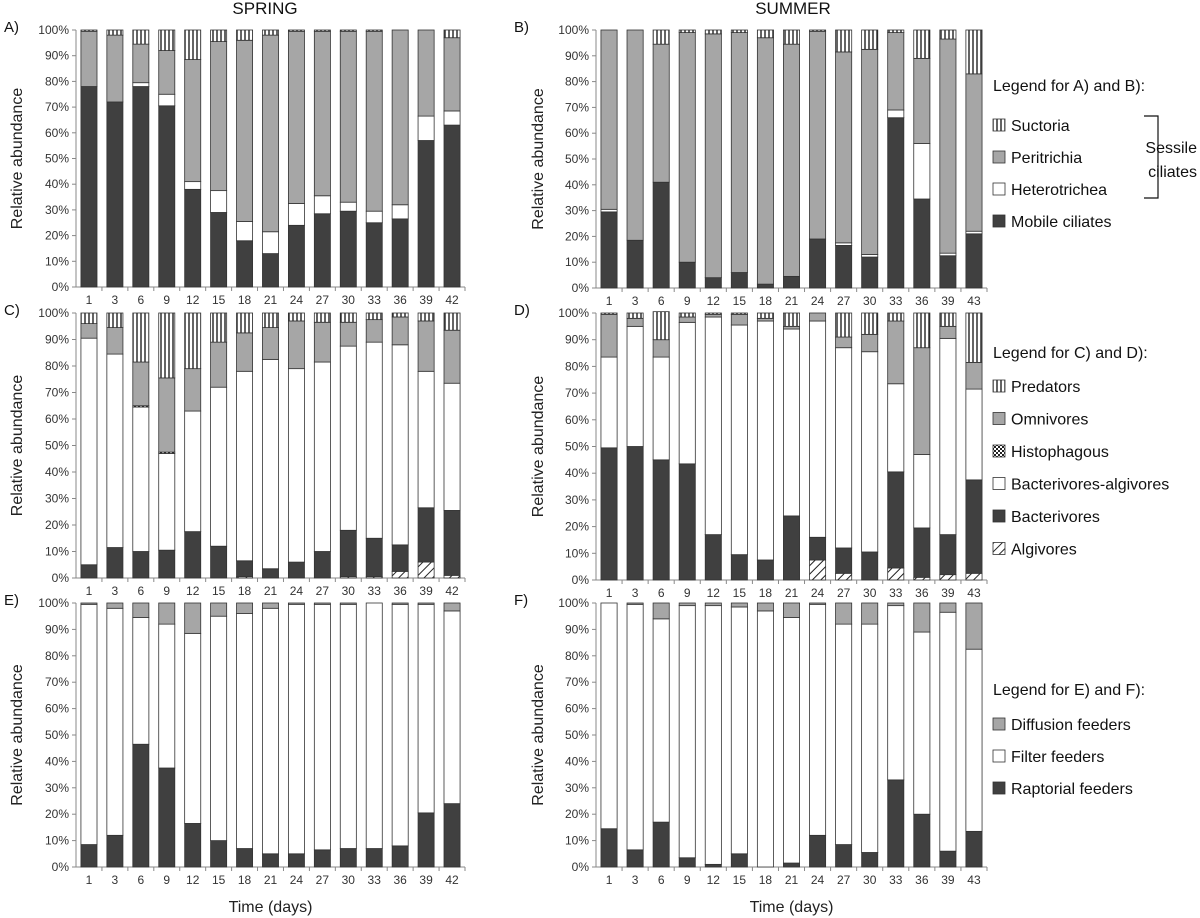  Describe the element at coordinates (270, 242) in the screenshot. I see `bar-segment-hetero` at that location.